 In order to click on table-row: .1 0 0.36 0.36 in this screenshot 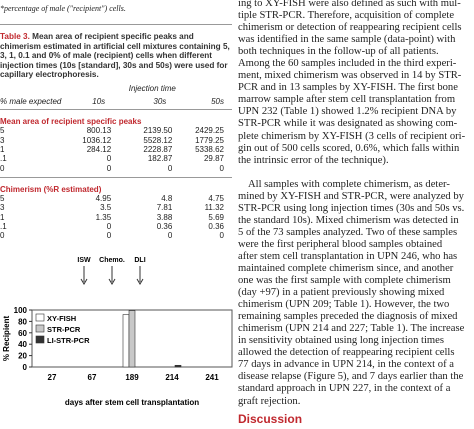, I will do `click(116, 226)`.